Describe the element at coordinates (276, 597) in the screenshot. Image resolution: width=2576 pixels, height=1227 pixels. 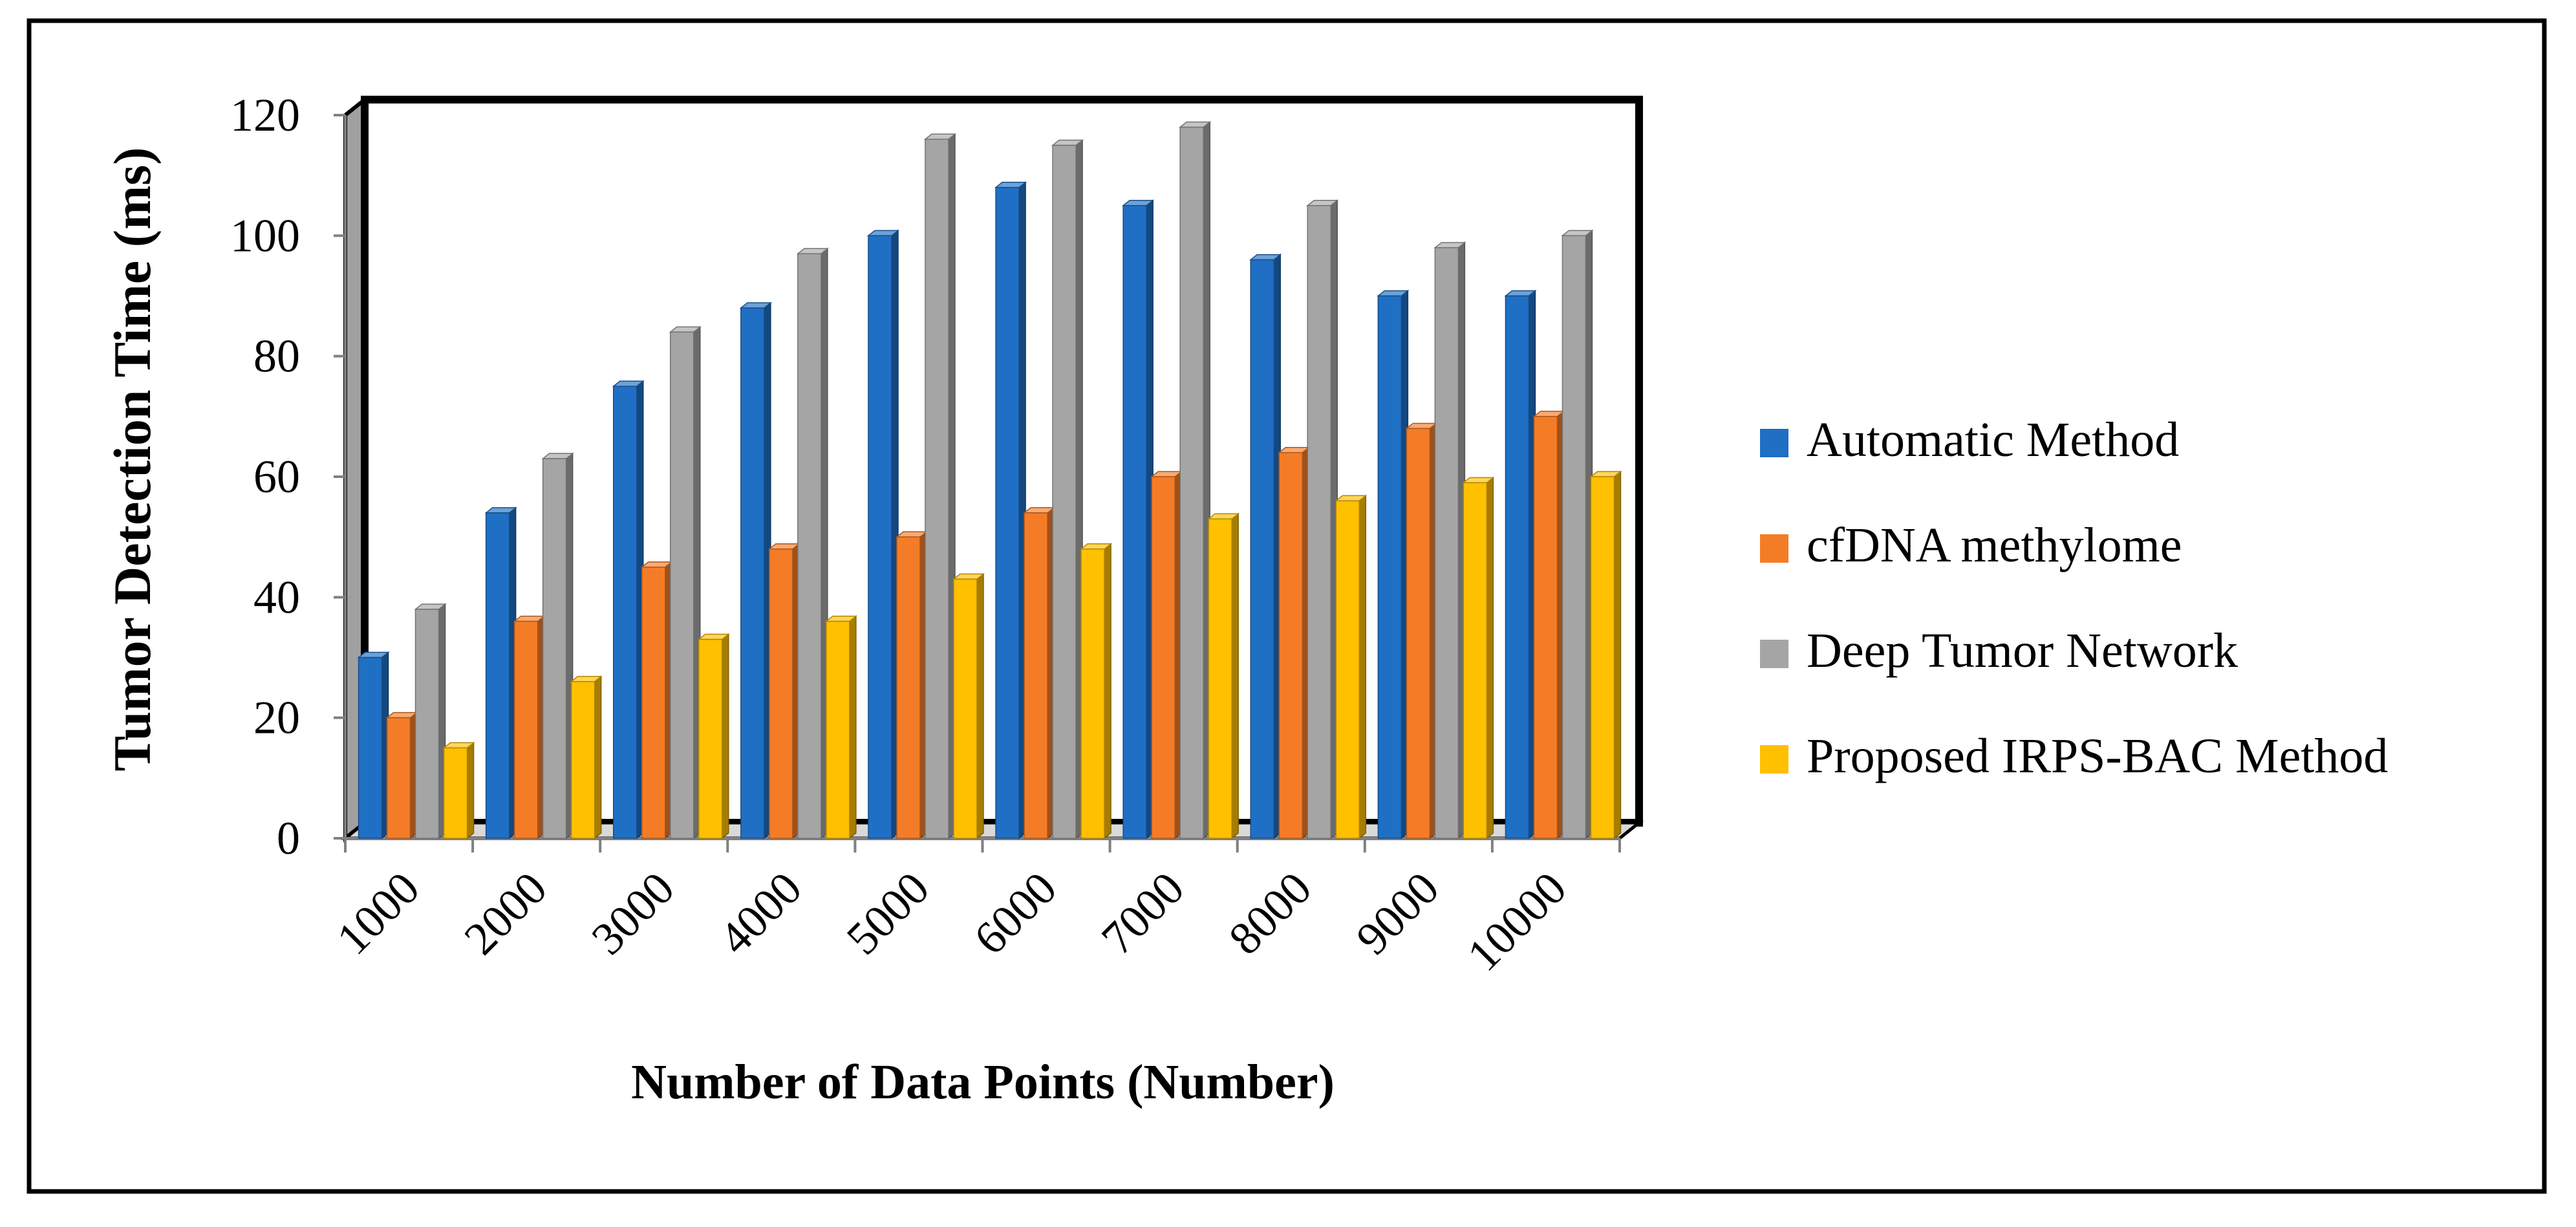
I see `y-tick-label: 40` at that location.